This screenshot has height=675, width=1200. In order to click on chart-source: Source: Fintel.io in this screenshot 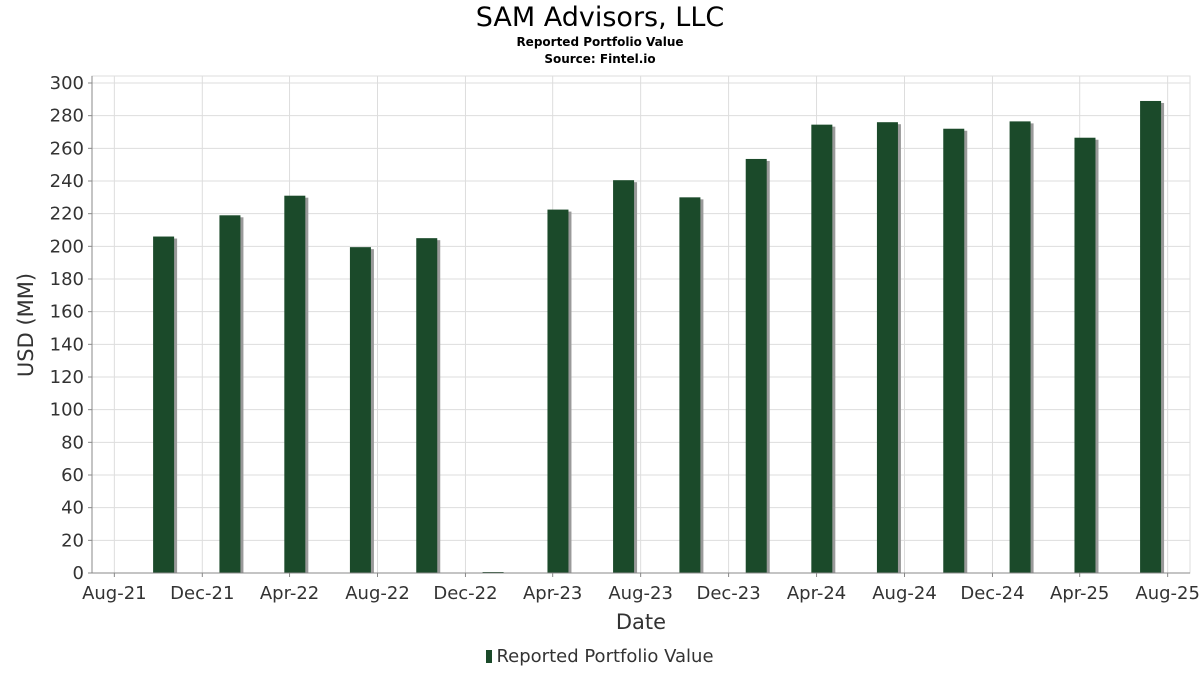, I will do `click(600, 59)`.